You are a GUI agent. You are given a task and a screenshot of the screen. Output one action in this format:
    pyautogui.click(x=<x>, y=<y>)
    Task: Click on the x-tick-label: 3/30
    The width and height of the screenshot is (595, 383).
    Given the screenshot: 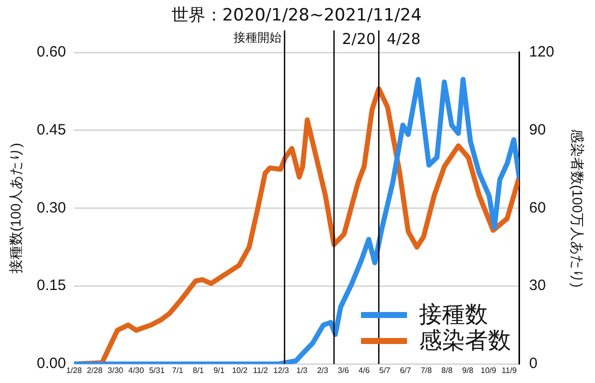 What is the action you would take?
    pyautogui.click(x=116, y=371)
    